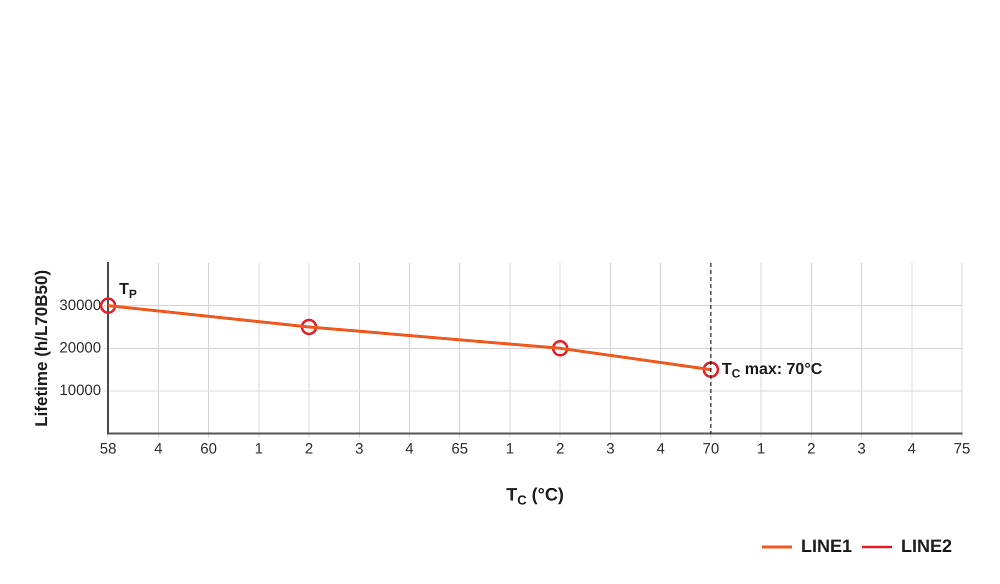 The width and height of the screenshot is (1000, 584). What do you see at coordinates (41, 348) in the screenshot?
I see `y-axis-title: Lifetime (h/L70B50)` at bounding box center [41, 348].